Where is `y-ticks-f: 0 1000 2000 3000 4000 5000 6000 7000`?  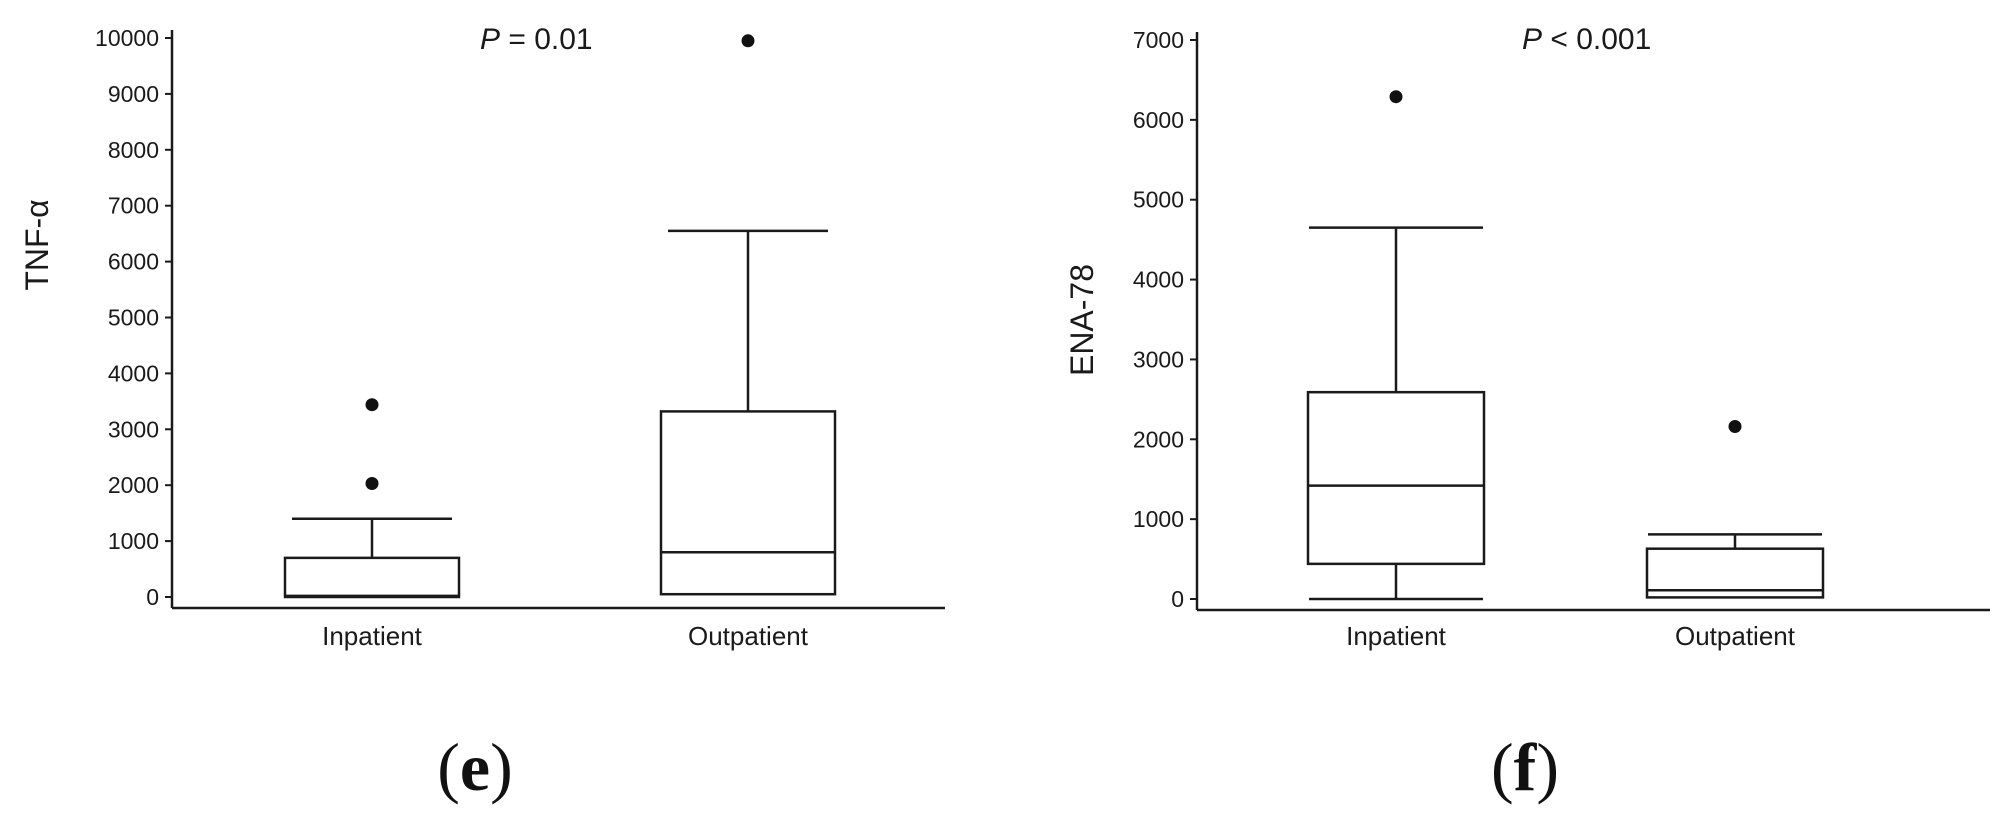
y-ticks-f: 0 1000 2000 3000 4000 5000 6000 7000 is located at coordinates (1165, 319).